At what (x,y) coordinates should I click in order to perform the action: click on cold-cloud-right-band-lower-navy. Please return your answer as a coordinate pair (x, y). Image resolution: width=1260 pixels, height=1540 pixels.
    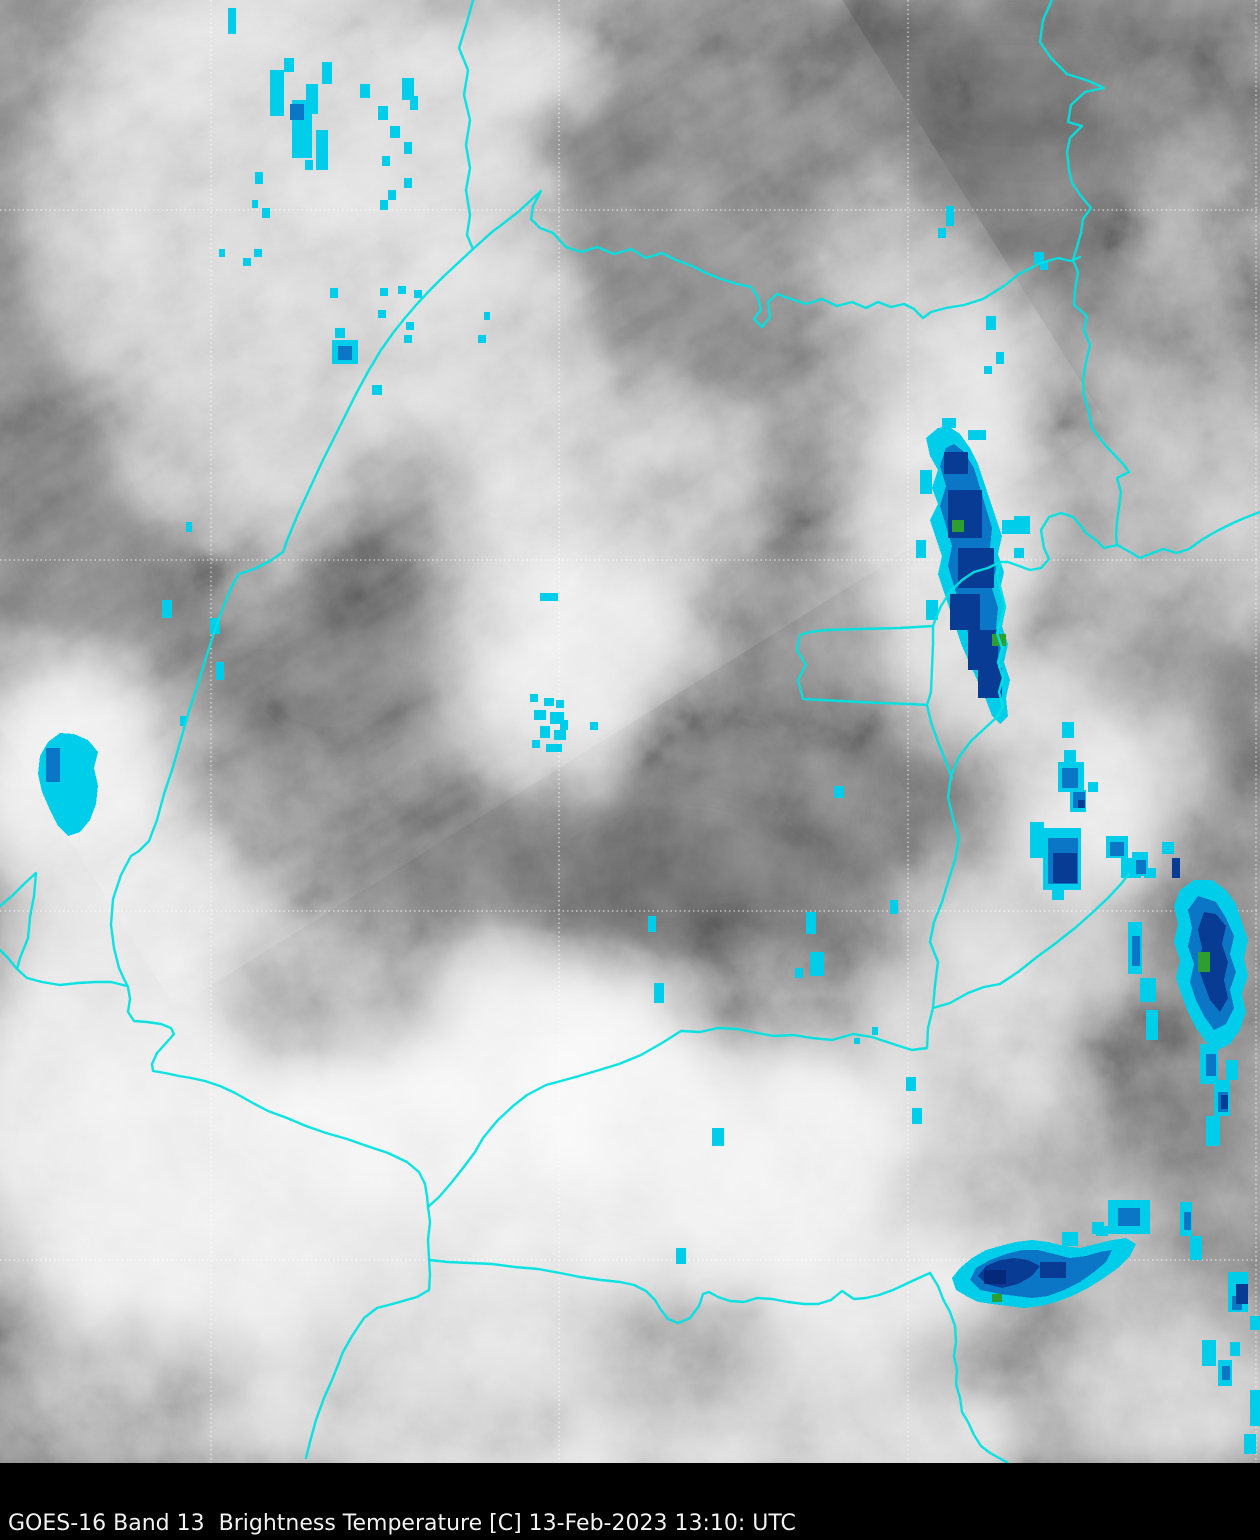
    Looking at the image, I should click on (1224, 1102).